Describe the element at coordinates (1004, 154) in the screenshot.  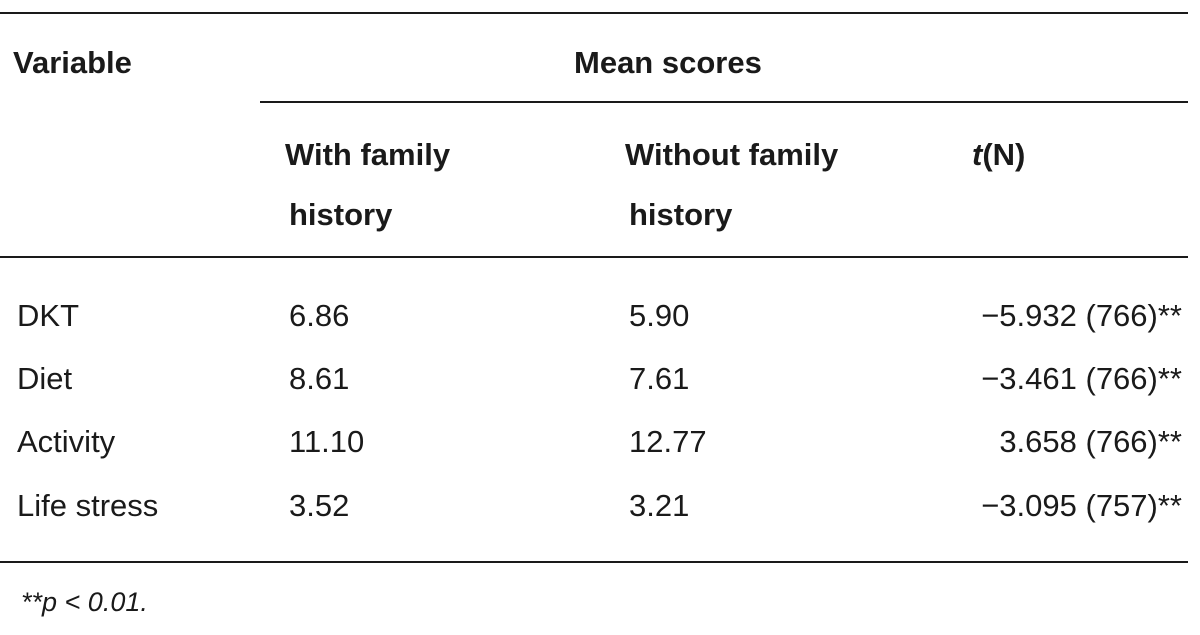
I see `t-suffix: (N)` at that location.